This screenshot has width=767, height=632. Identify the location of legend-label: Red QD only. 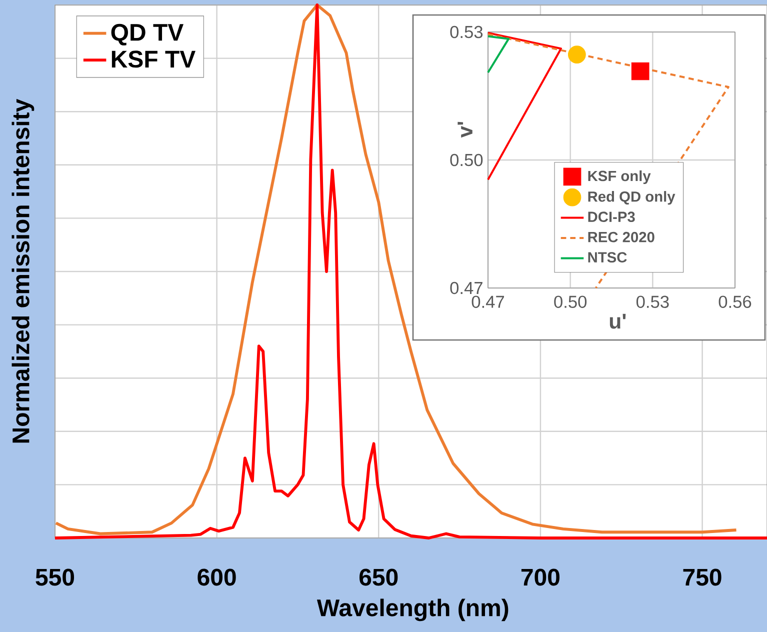
(632, 198).